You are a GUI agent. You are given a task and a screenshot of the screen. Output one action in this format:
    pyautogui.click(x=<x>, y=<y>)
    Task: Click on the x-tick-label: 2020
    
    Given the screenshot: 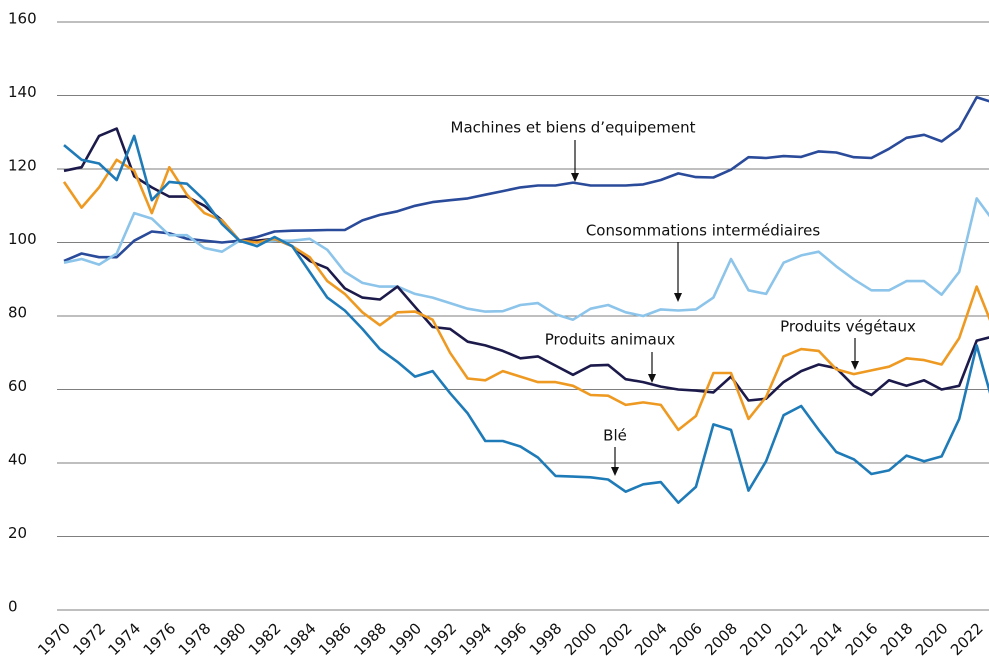 What is the action you would take?
    pyautogui.click(x=932, y=639)
    